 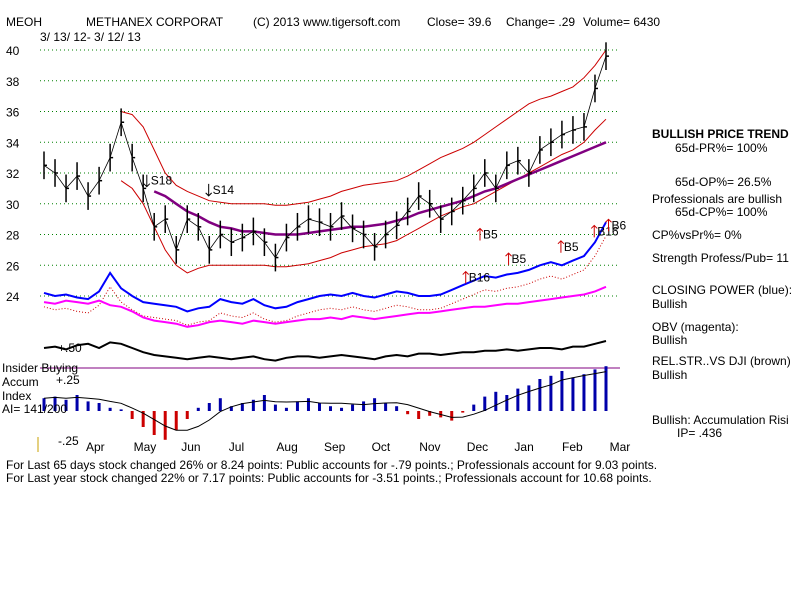 What do you see at coordinates (335, 447) in the screenshot?
I see `x-tick-label: Sep` at bounding box center [335, 447].